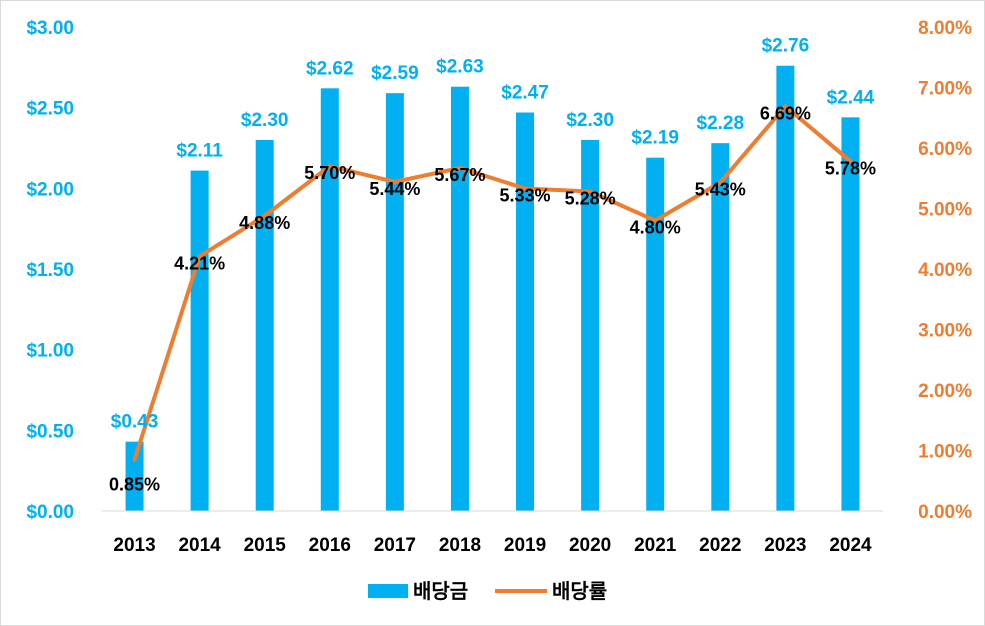  Describe the element at coordinates (329, 173) in the screenshot. I see `yield-value-label-2016: 5.70%` at that location.